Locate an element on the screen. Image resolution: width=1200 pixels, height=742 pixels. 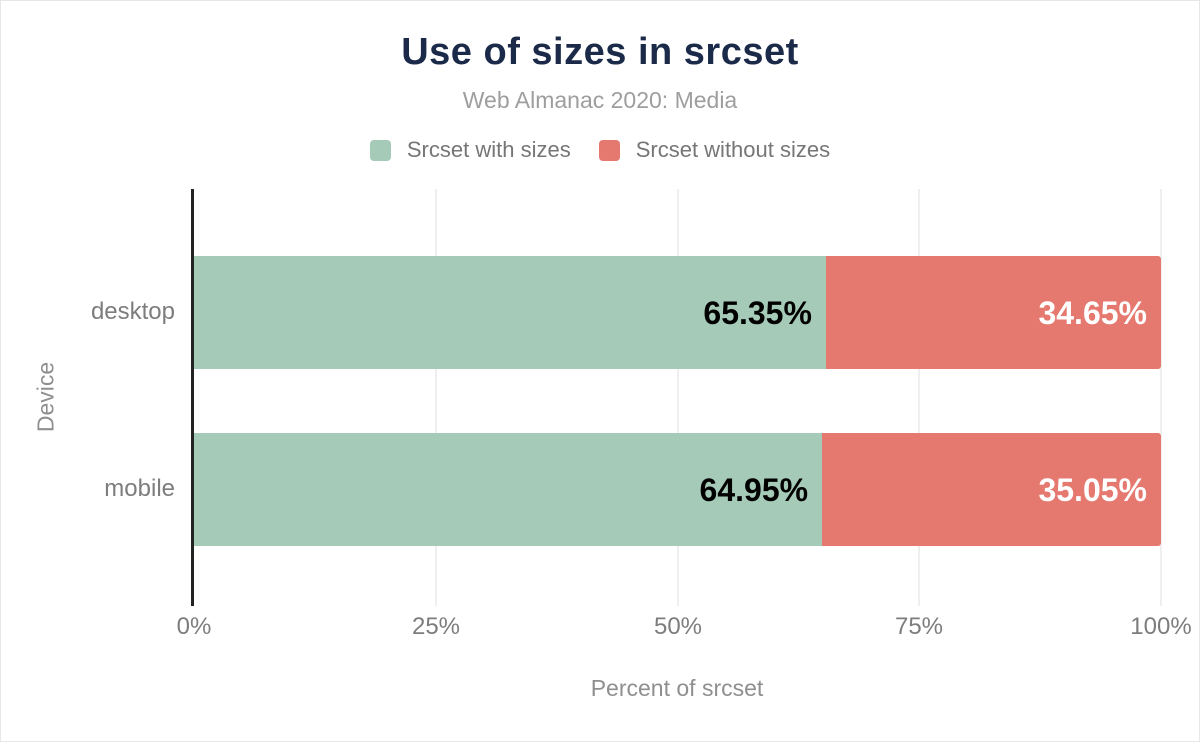
y-axis-line is located at coordinates (192, 397).